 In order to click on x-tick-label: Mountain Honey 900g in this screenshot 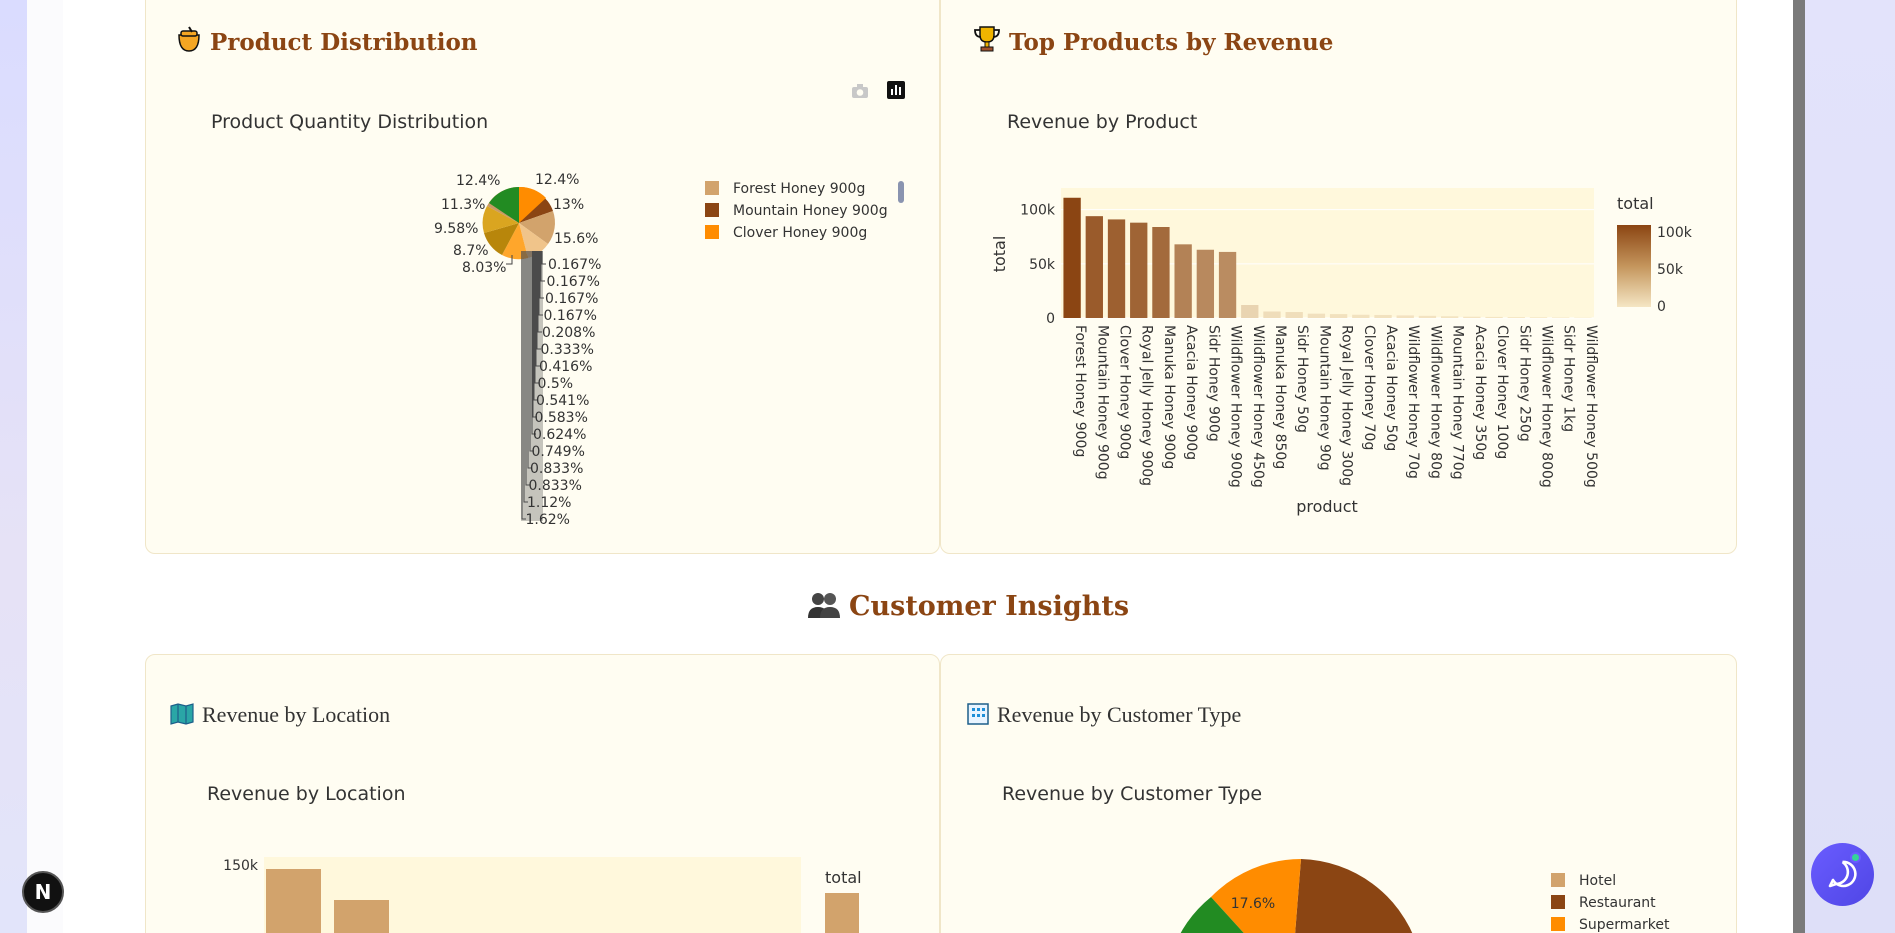, I will do `click(1102, 402)`.